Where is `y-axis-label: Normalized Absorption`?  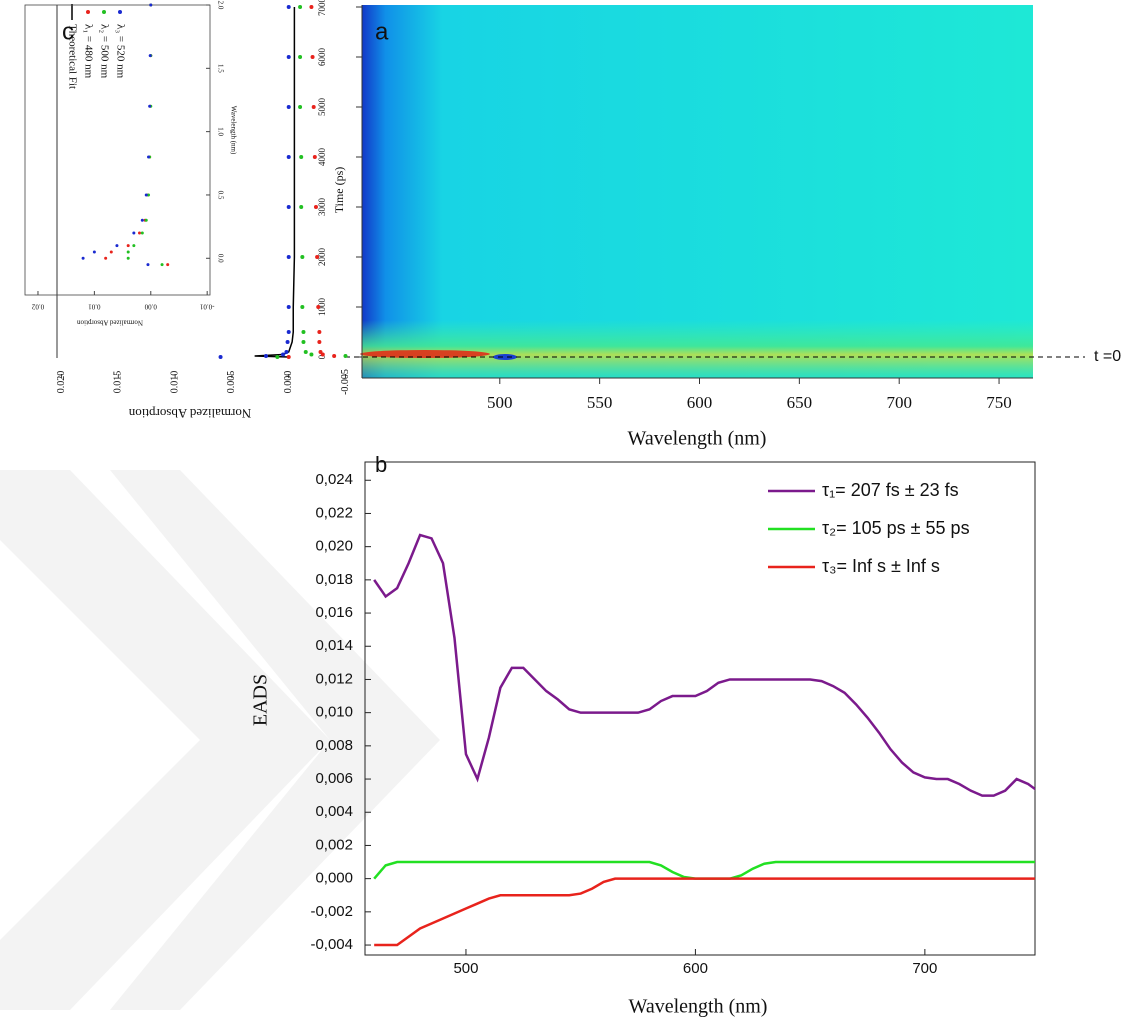 y-axis-label: Normalized Absorption is located at coordinates (110, 322).